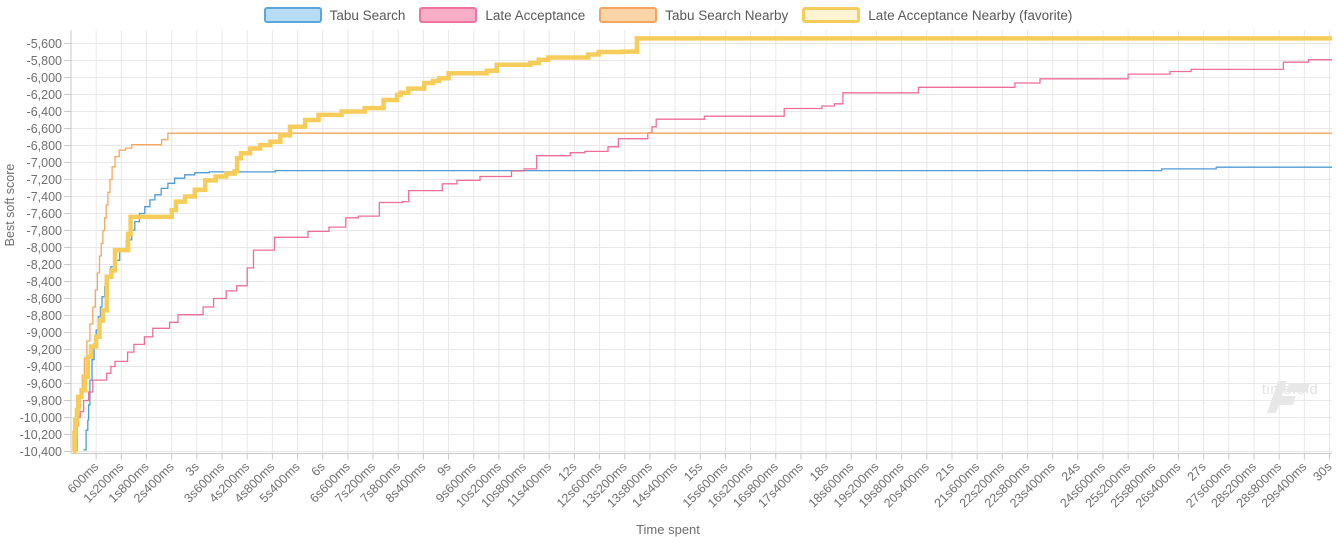 The width and height of the screenshot is (1336, 542). What do you see at coordinates (44, 248) in the screenshot?
I see `y-tick-label: -8,000` at bounding box center [44, 248].